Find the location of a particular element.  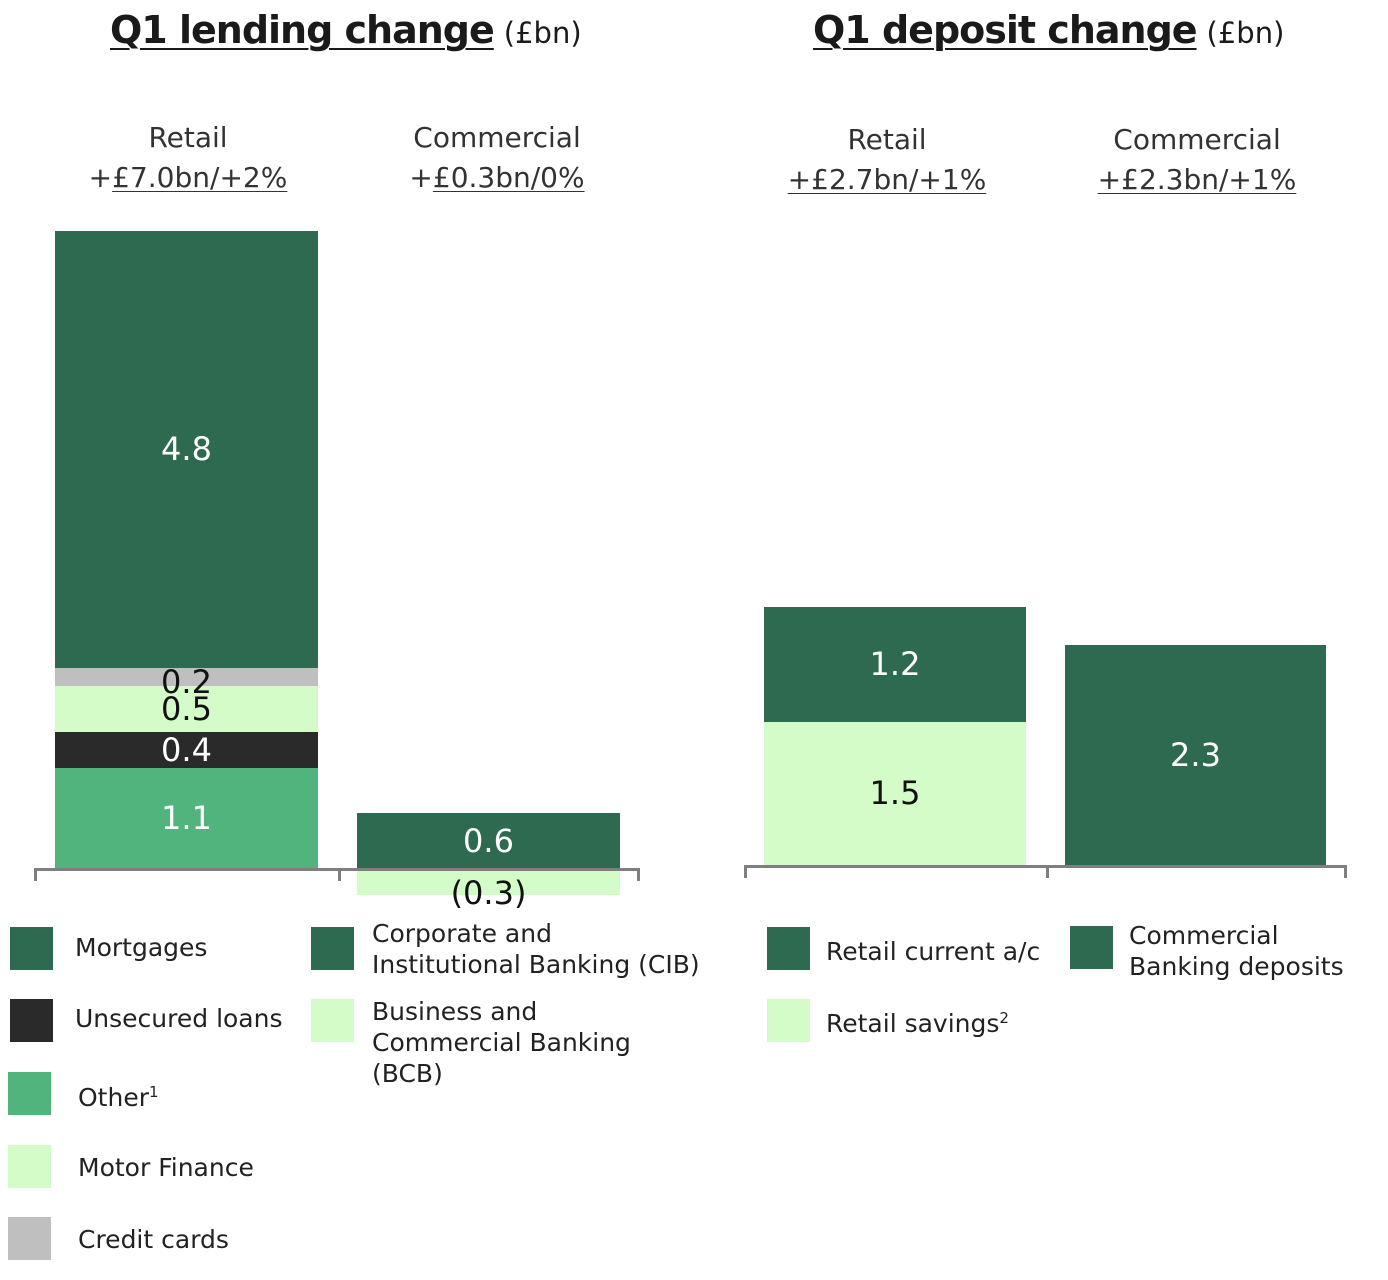

deposit-bar-retail-retail-savings is located at coordinates (895, 793).